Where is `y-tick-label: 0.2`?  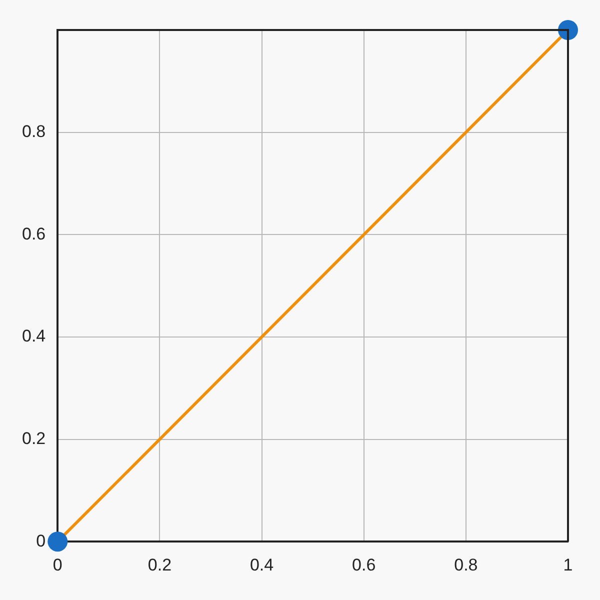 y-tick-label: 0.2 is located at coordinates (34, 438).